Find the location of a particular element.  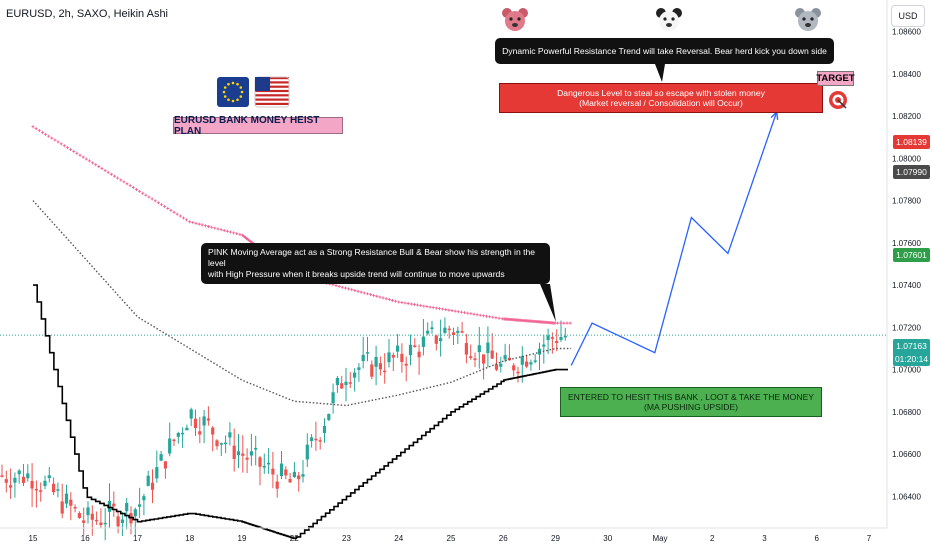

target-icon is located at coordinates (838, 100).